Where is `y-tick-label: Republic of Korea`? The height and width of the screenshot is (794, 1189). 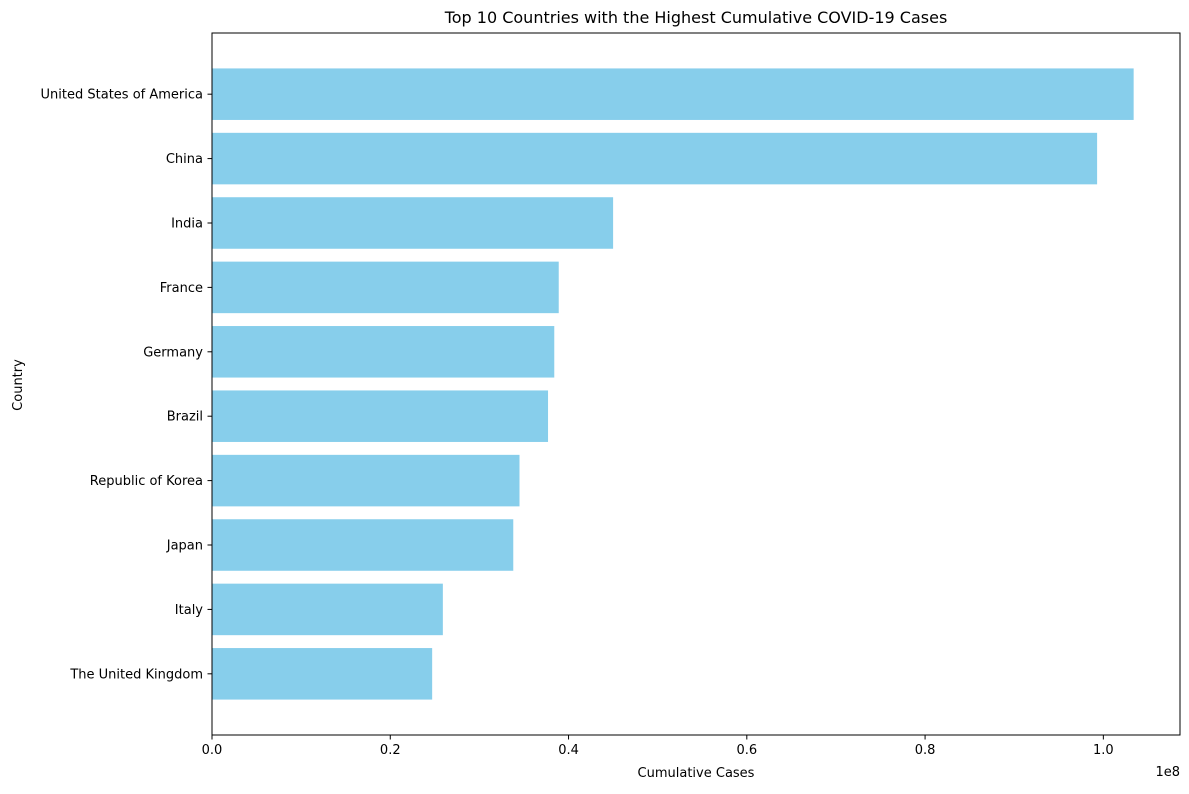 y-tick-label: Republic of Korea is located at coordinates (146, 481).